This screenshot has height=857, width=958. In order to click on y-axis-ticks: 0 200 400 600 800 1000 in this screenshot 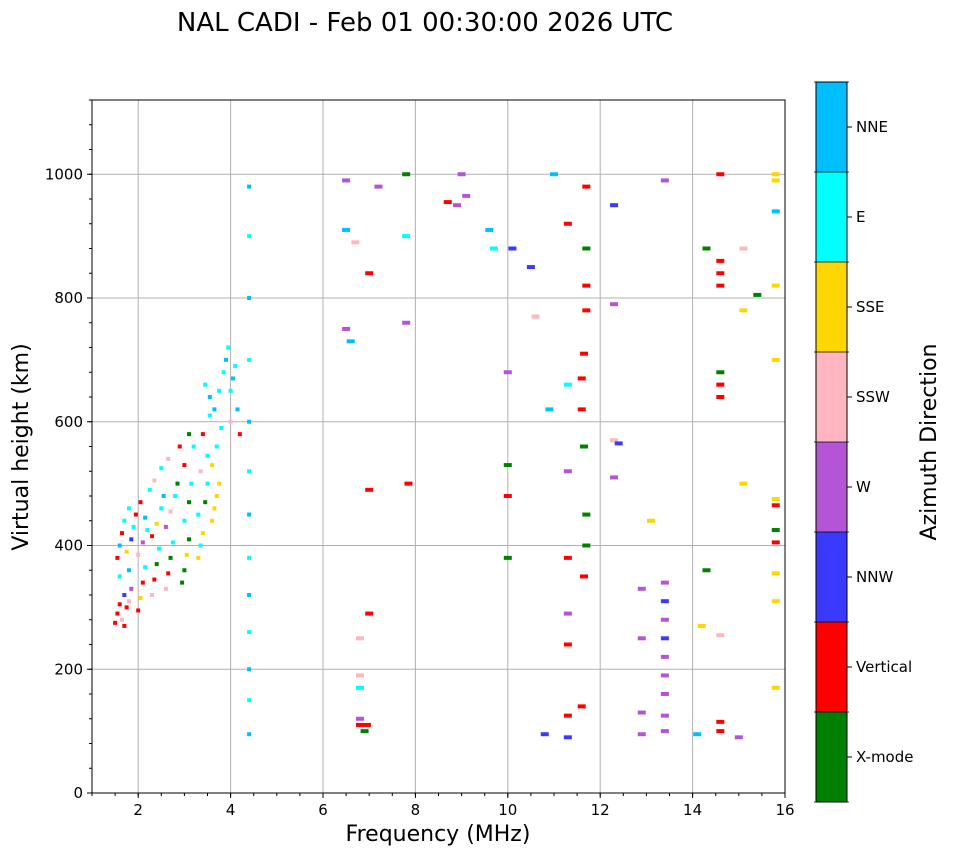, I will do `click(68, 450)`.